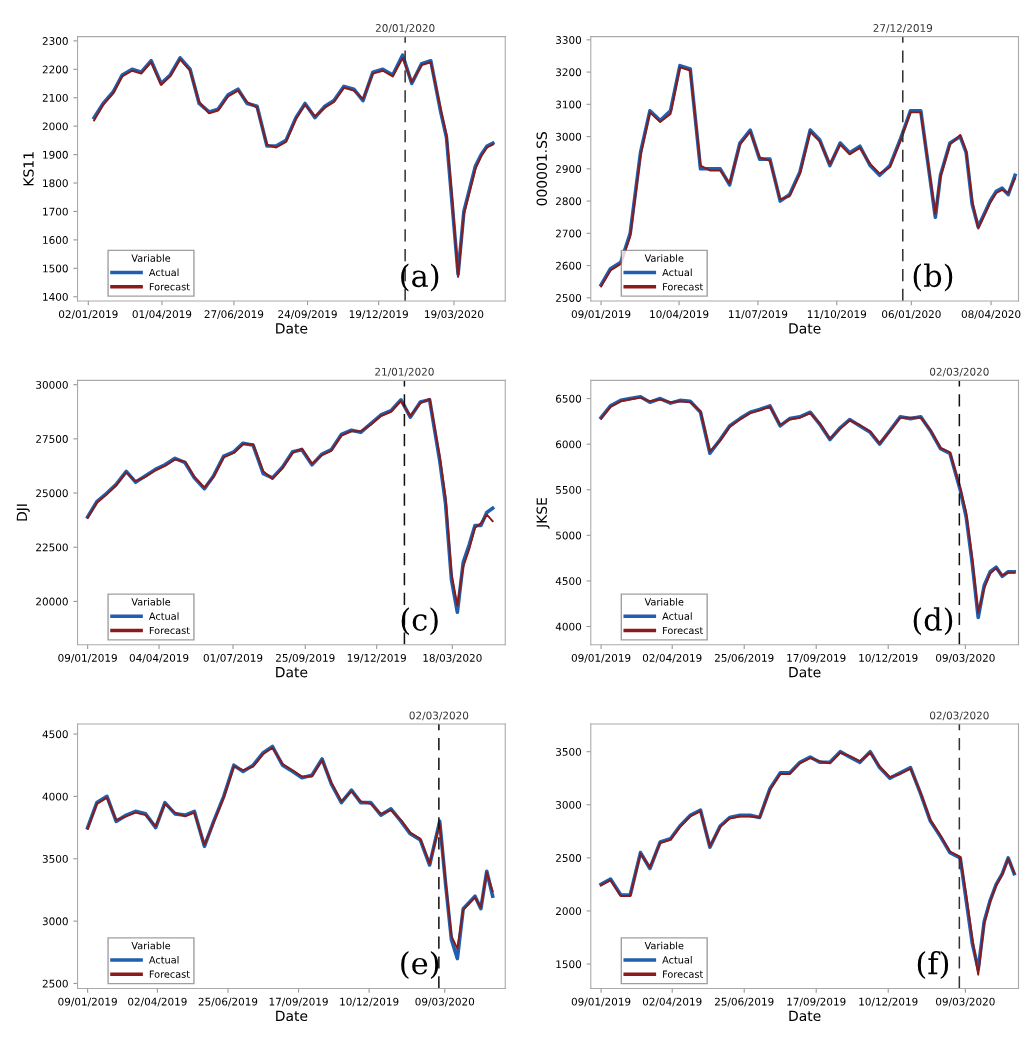 The image size is (1034, 1046). I want to click on y-tick-label: 6500, so click(568, 398).